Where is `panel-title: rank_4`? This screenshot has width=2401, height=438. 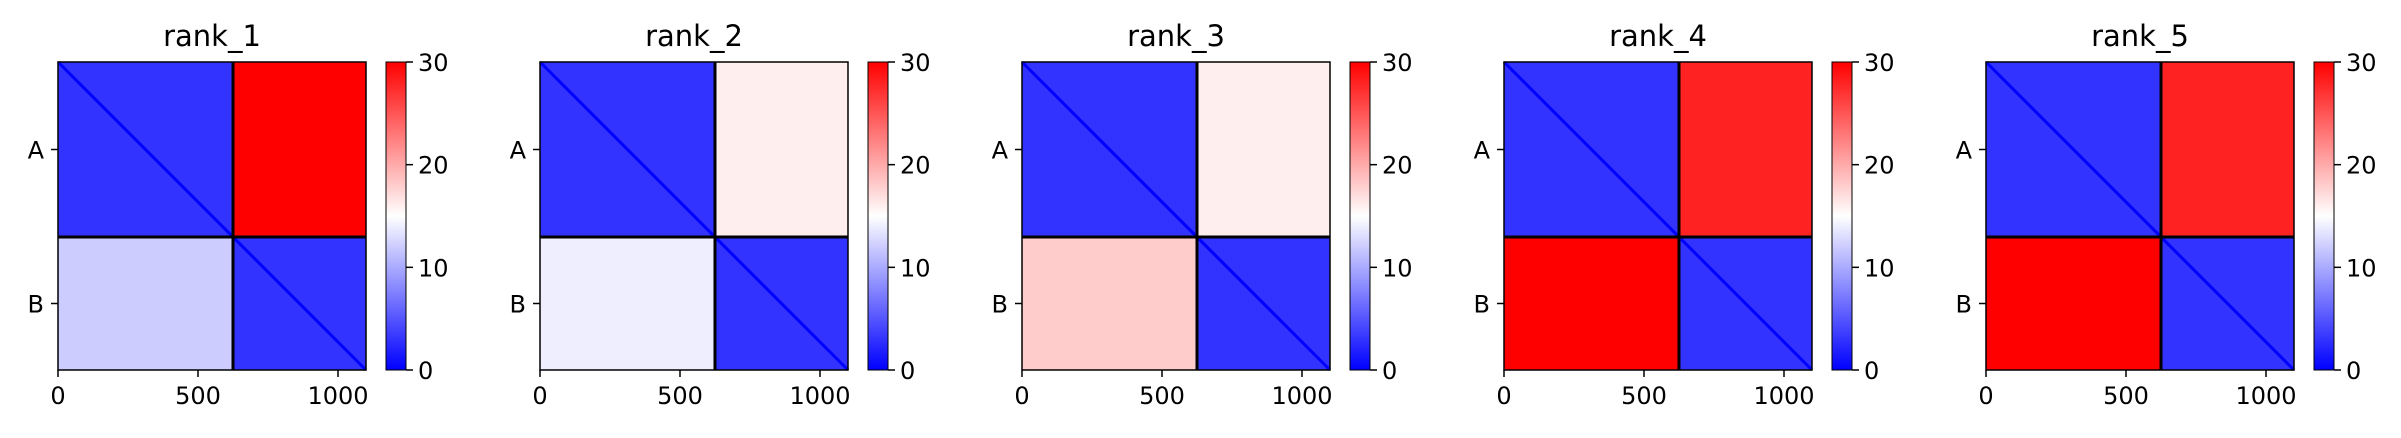 panel-title: rank_4 is located at coordinates (1658, 36).